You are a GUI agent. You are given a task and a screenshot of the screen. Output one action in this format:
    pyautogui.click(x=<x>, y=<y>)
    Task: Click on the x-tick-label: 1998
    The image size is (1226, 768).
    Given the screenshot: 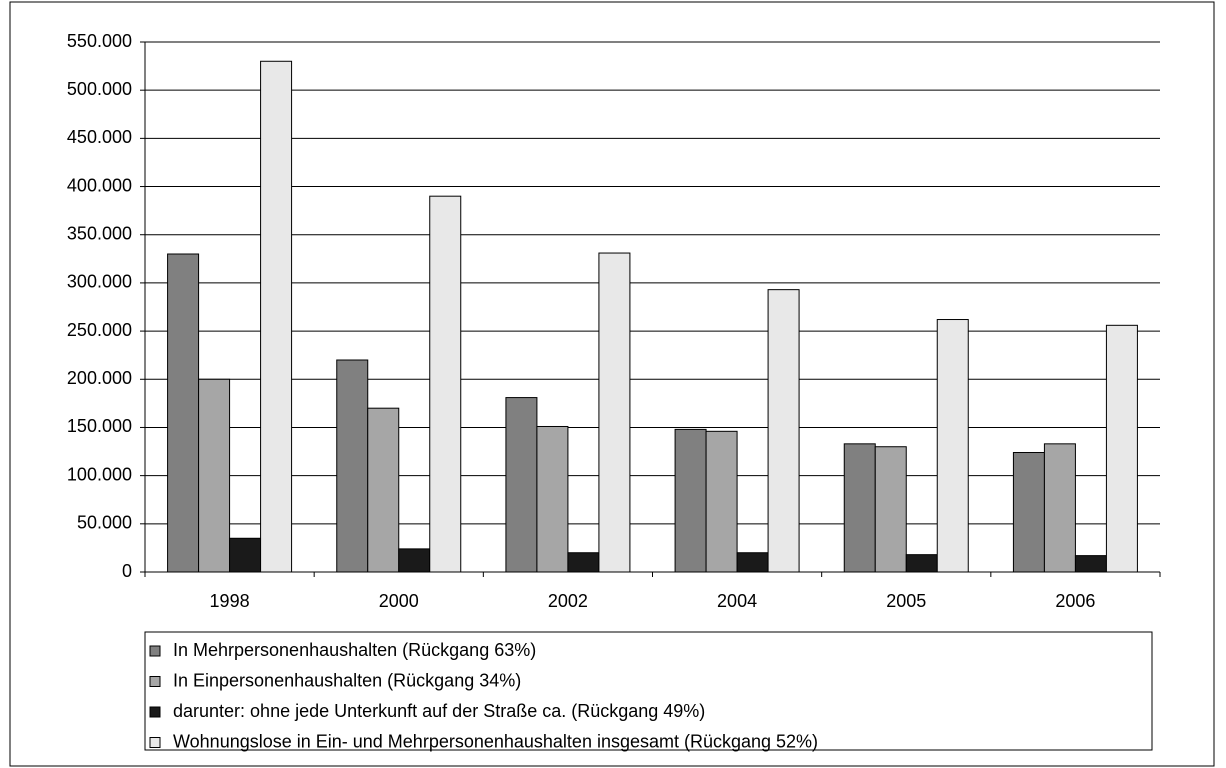 What is the action you would take?
    pyautogui.click(x=230, y=601)
    